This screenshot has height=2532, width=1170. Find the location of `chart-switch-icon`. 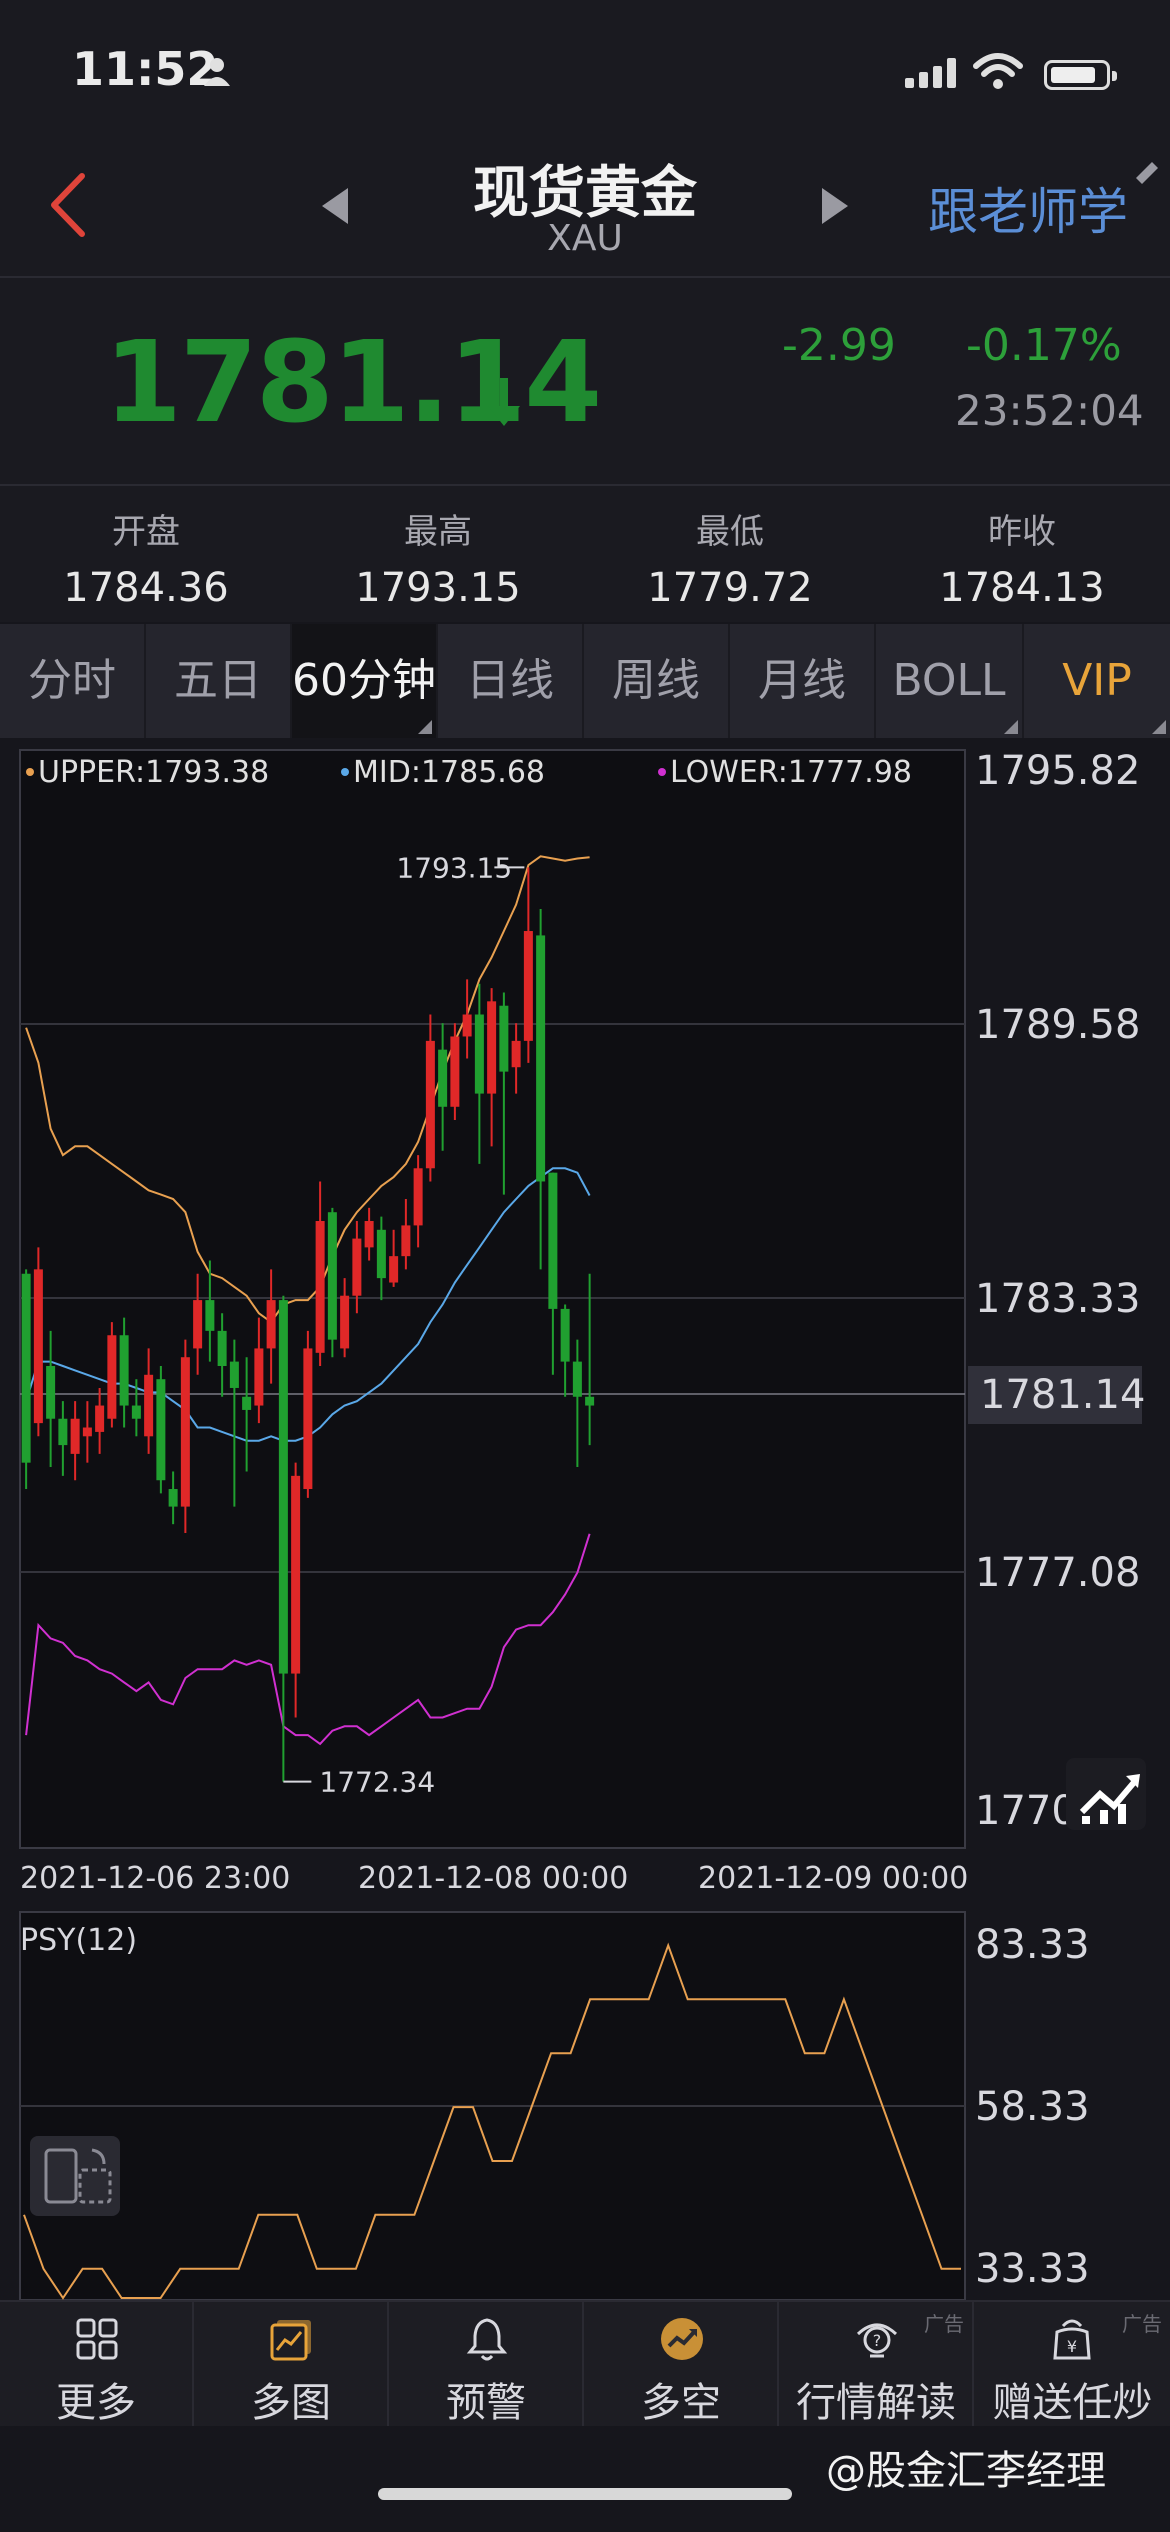

chart-switch-icon is located at coordinates (1106, 1794).